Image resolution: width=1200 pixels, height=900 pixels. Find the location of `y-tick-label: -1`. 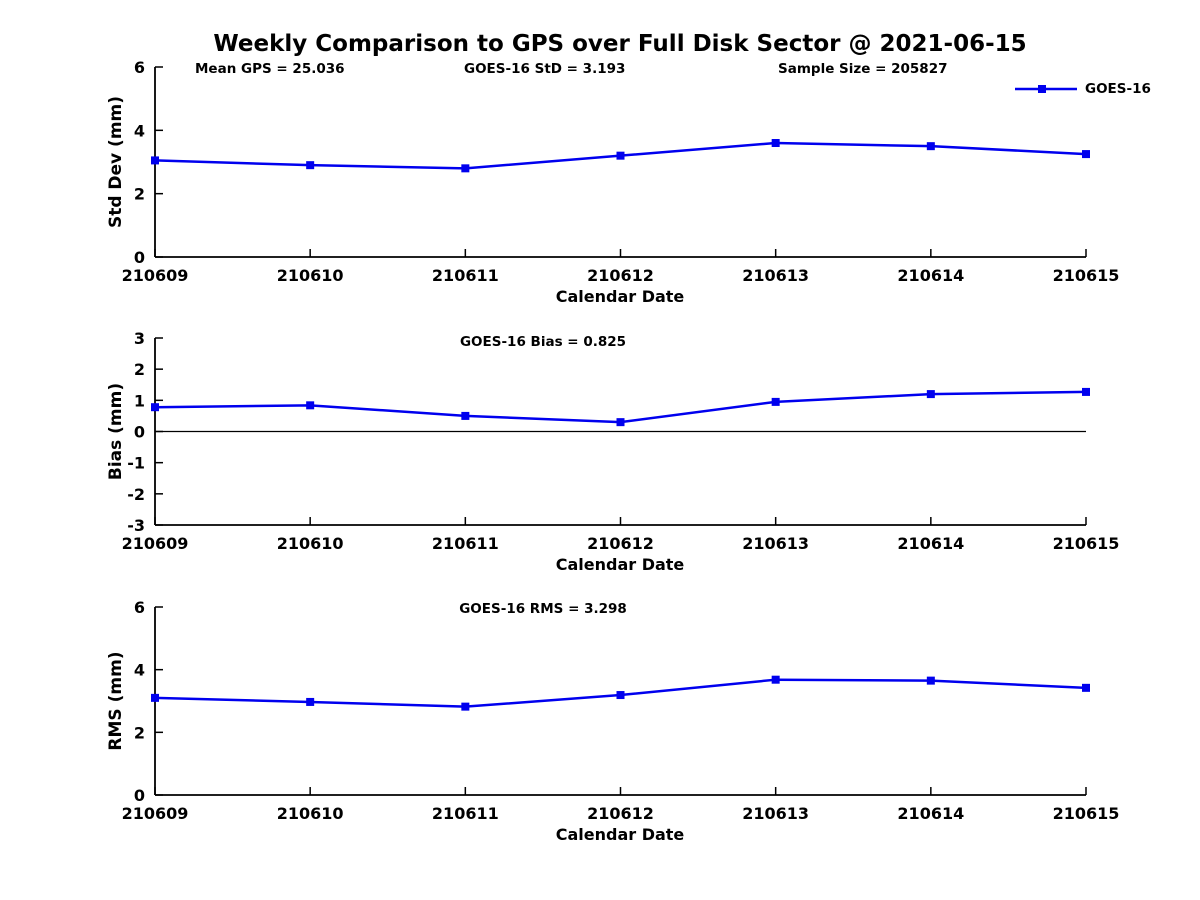

y-tick-label: -1 is located at coordinates (136, 463).